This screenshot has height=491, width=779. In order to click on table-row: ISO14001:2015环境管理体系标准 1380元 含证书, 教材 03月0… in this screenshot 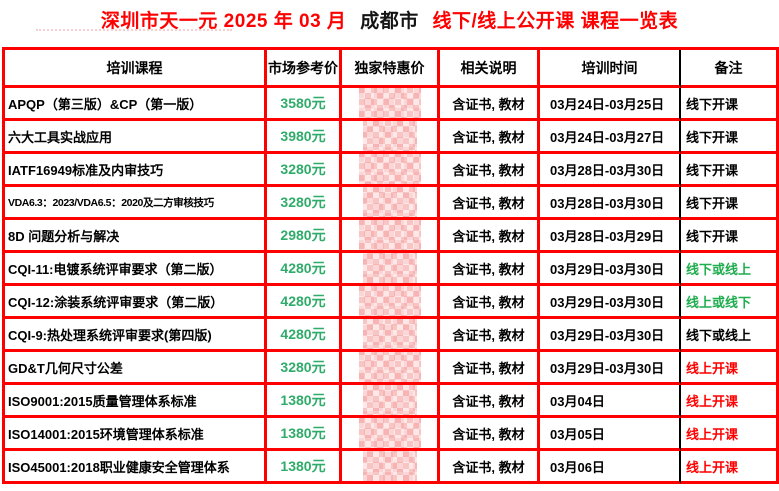, I will do `click(392, 434)`.